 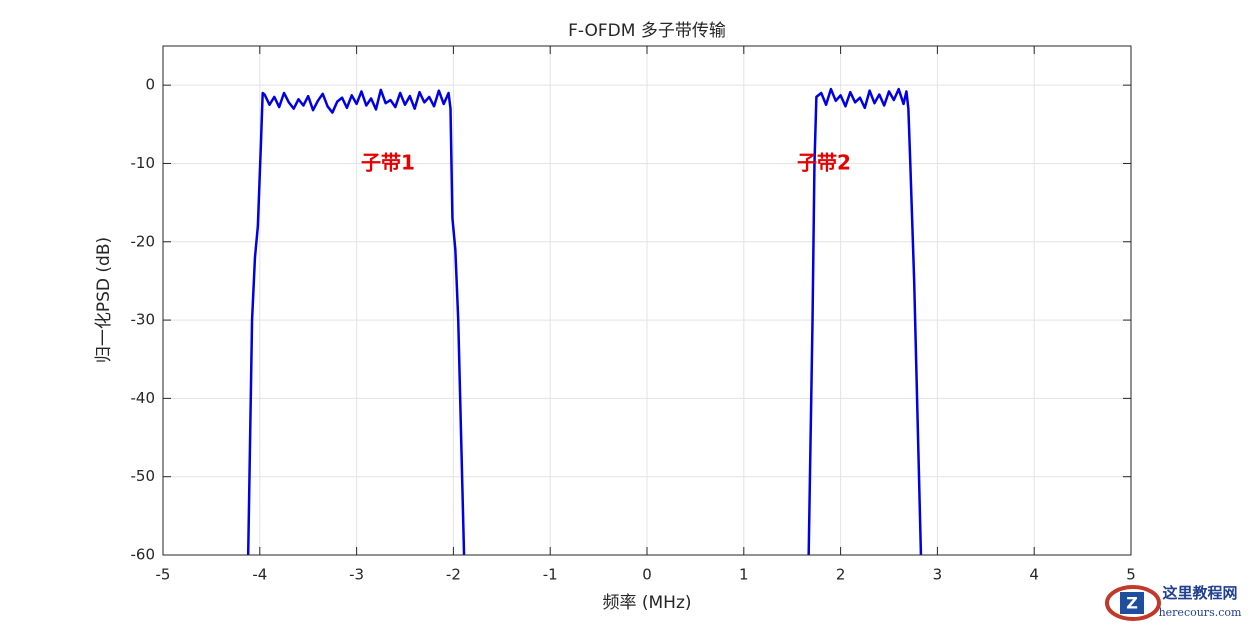 I want to click on x-tick-label: 0, so click(x=647, y=575).